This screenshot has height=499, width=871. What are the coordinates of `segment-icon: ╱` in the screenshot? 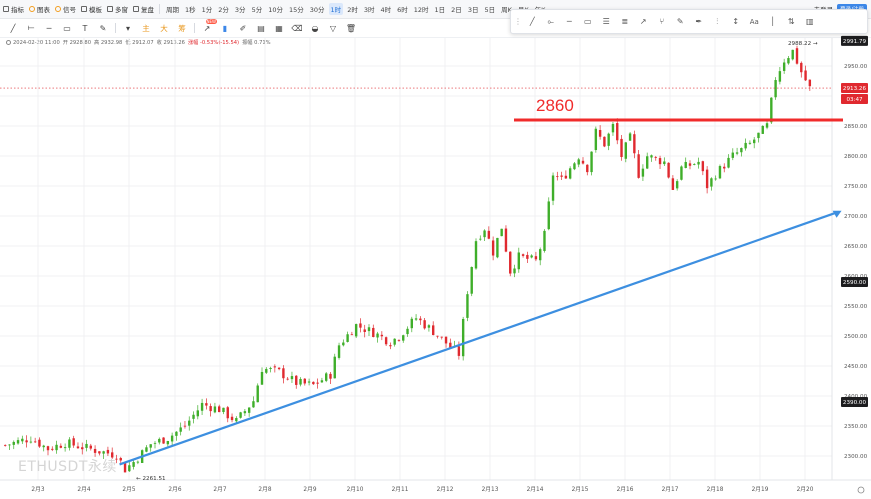 It's located at (532, 21).